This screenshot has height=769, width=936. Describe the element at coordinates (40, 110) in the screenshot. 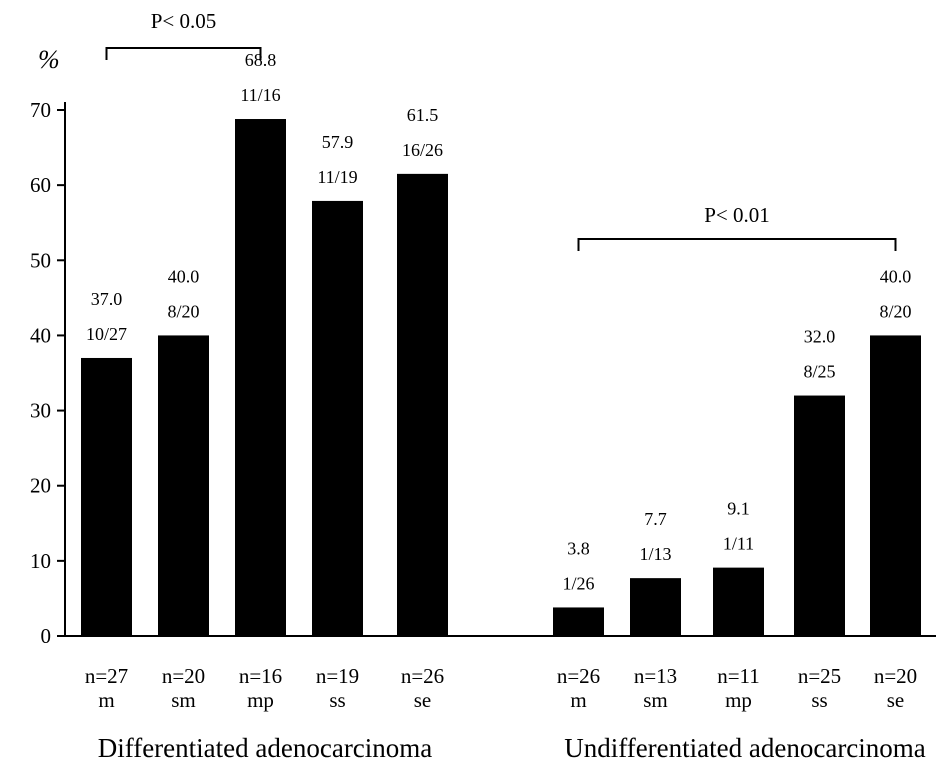

I see `y-tick-label: 70` at that location.